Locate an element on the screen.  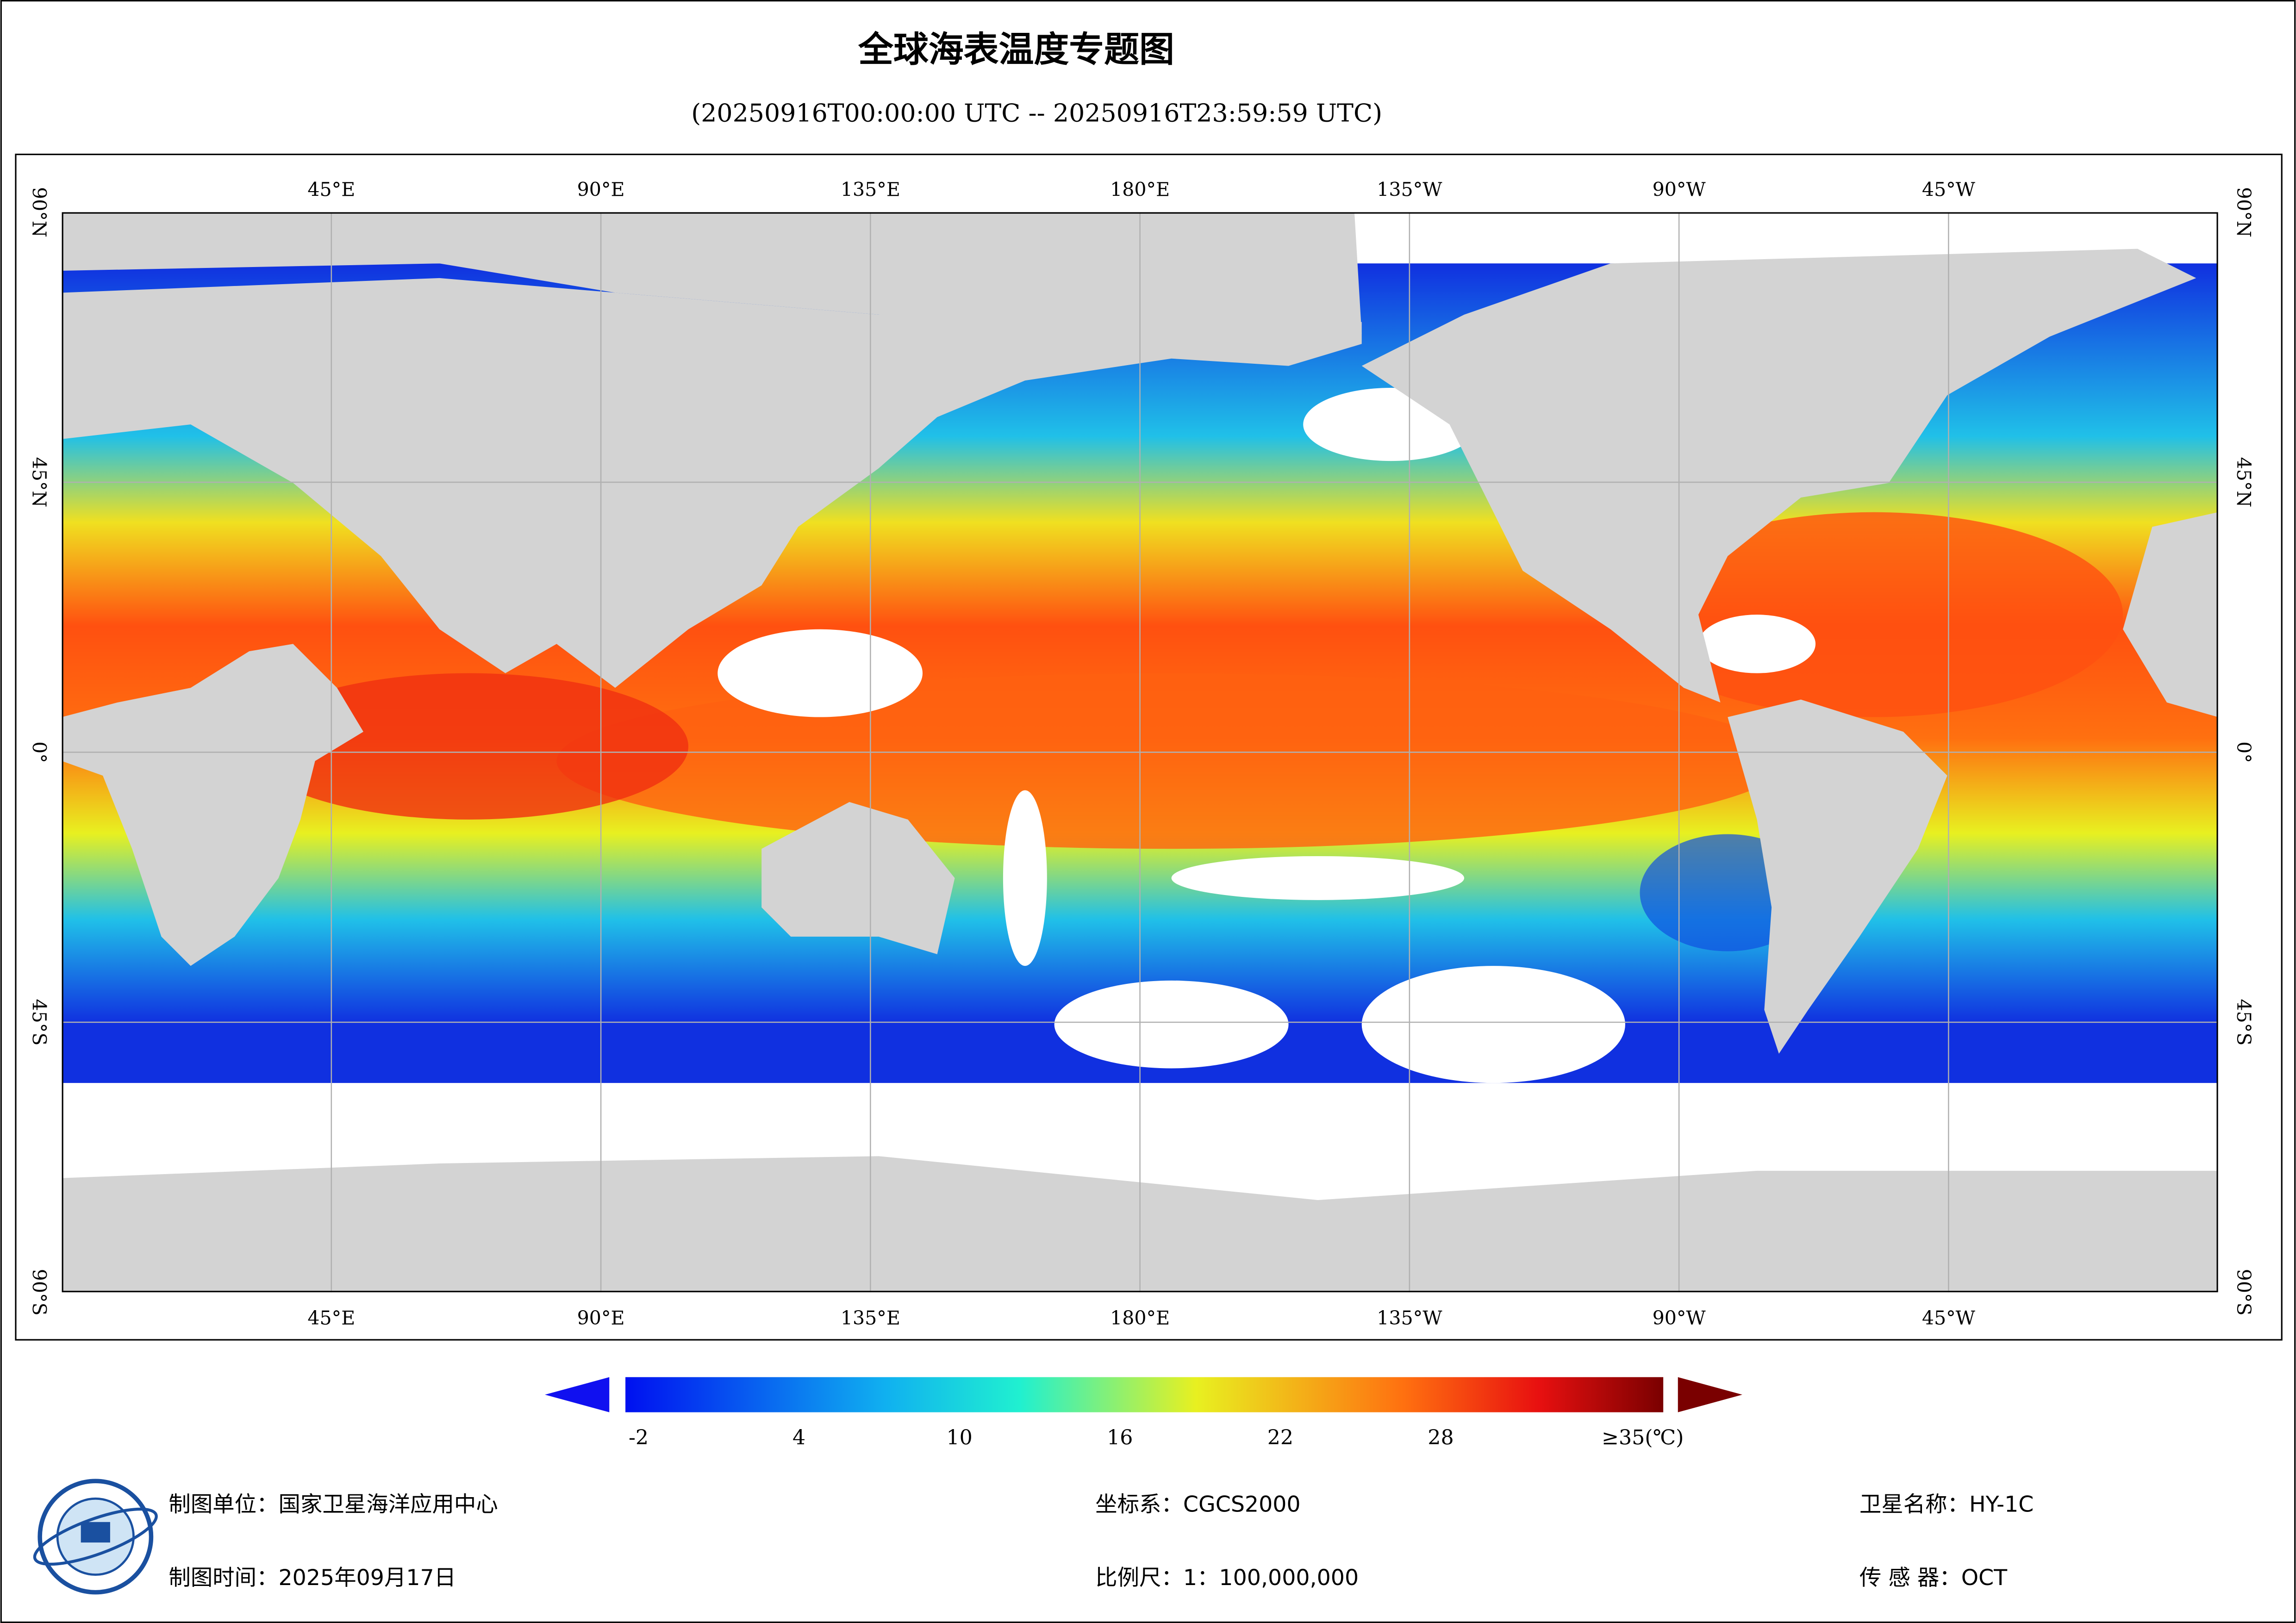
title: 全球海表温度专题图 is located at coordinates (1016, 49).